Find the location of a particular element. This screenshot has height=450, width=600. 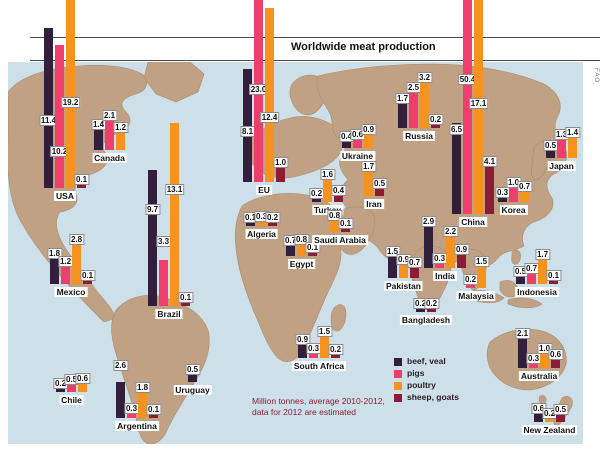

usa-sheep-value: 0.1 is located at coordinates (81, 179).